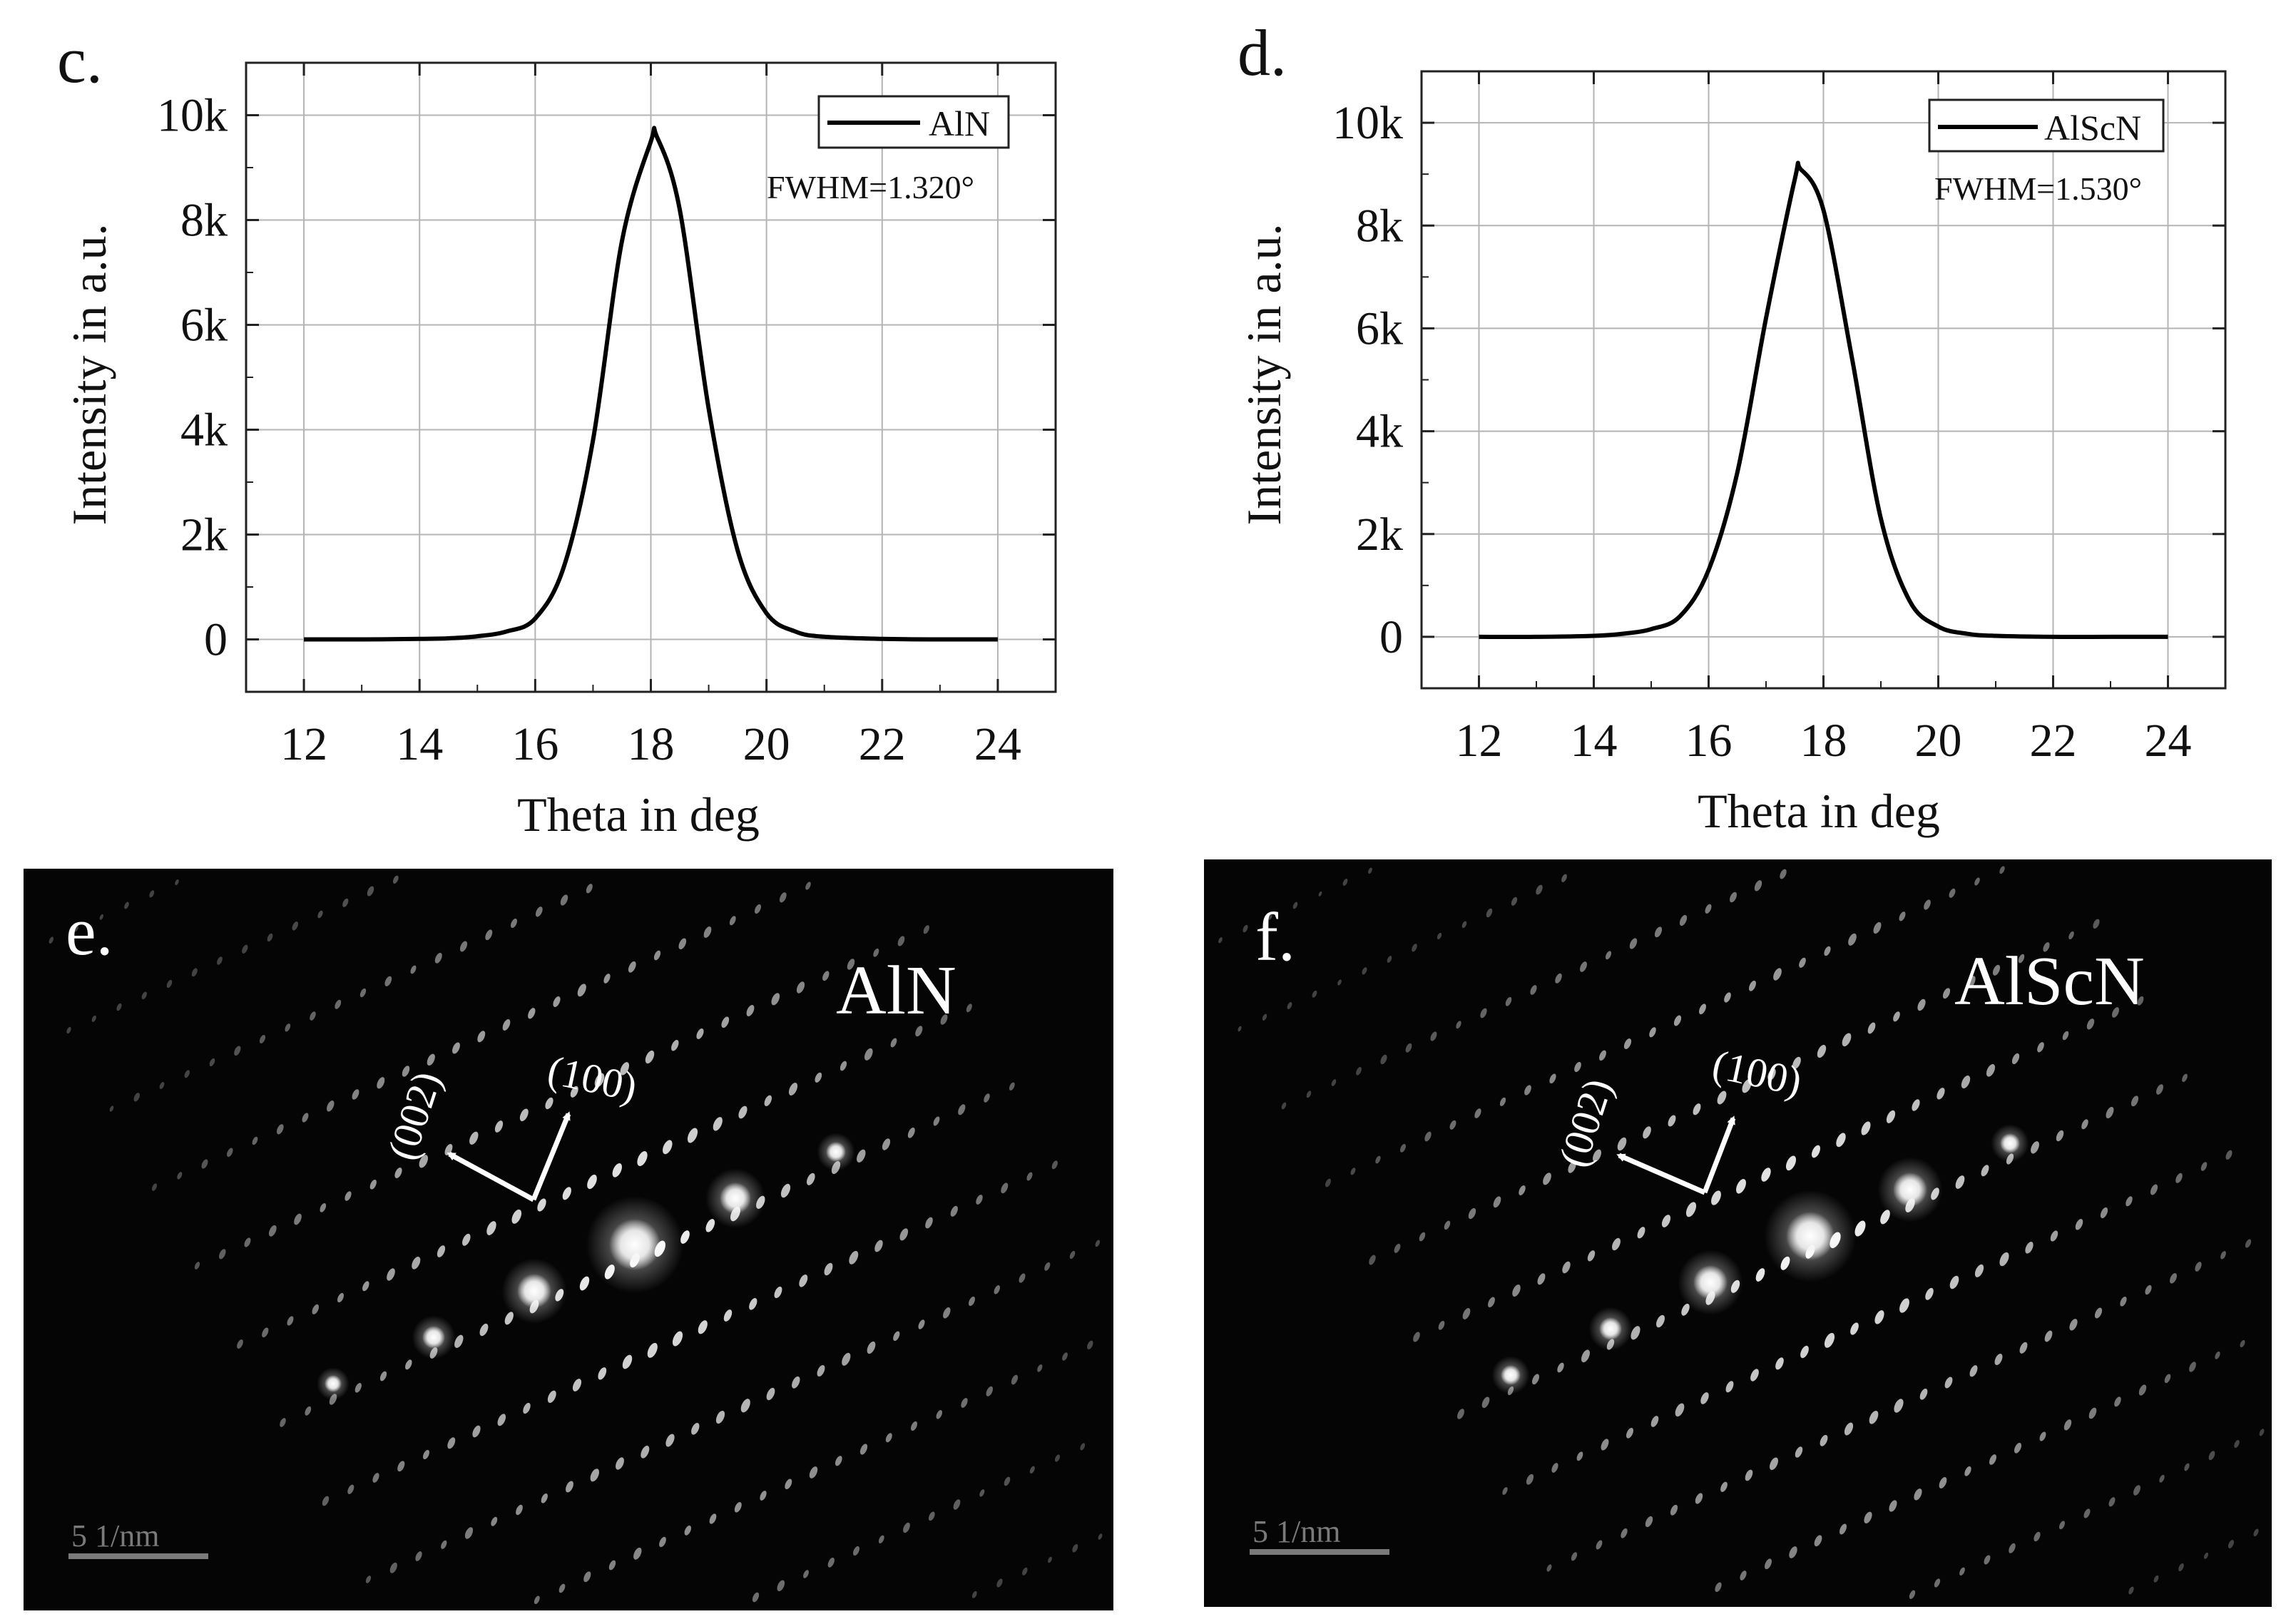  Describe the element at coordinates (138, 1556) in the screenshot. I see `scale-bar` at that location.